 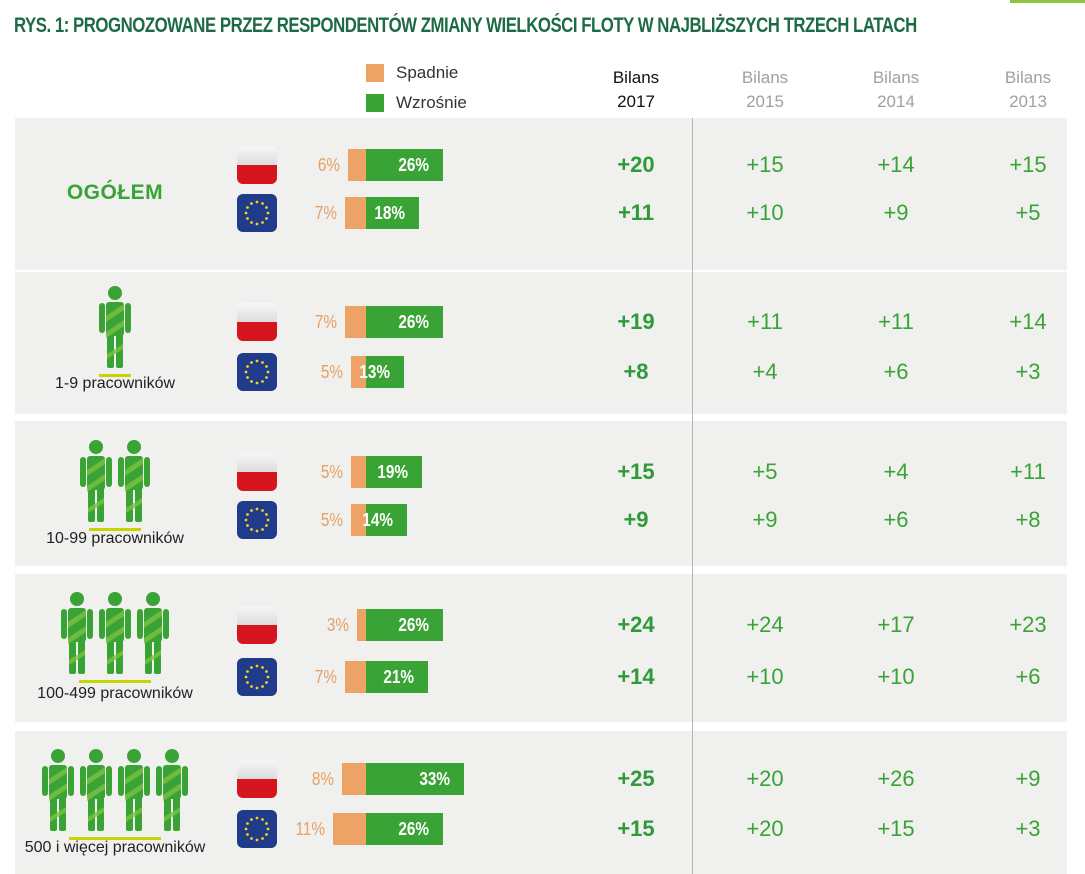 I want to click on decrease-label: 7%, so click(x=326, y=677).